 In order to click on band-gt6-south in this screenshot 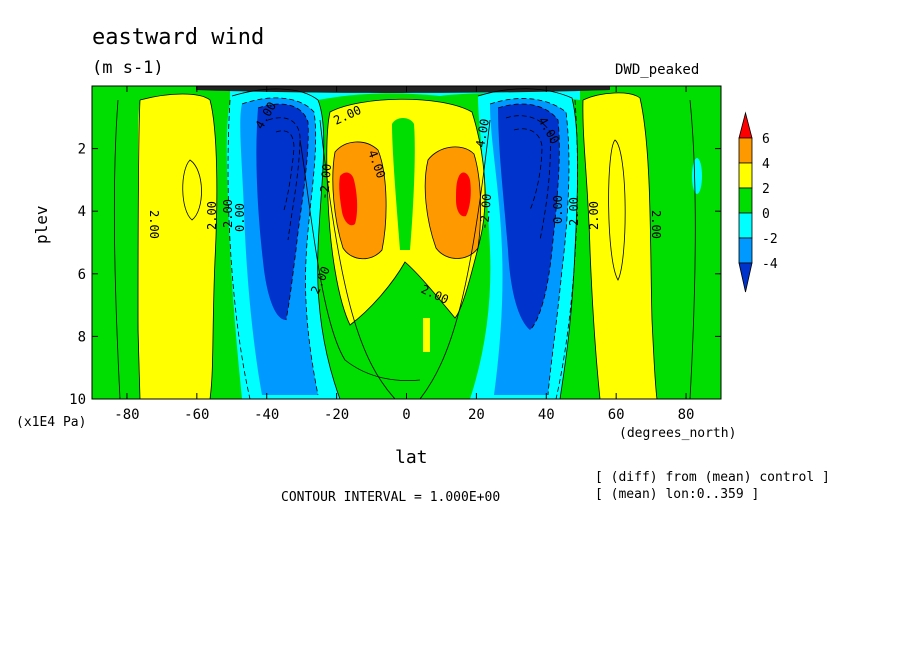, I will do `click(348, 199)`.